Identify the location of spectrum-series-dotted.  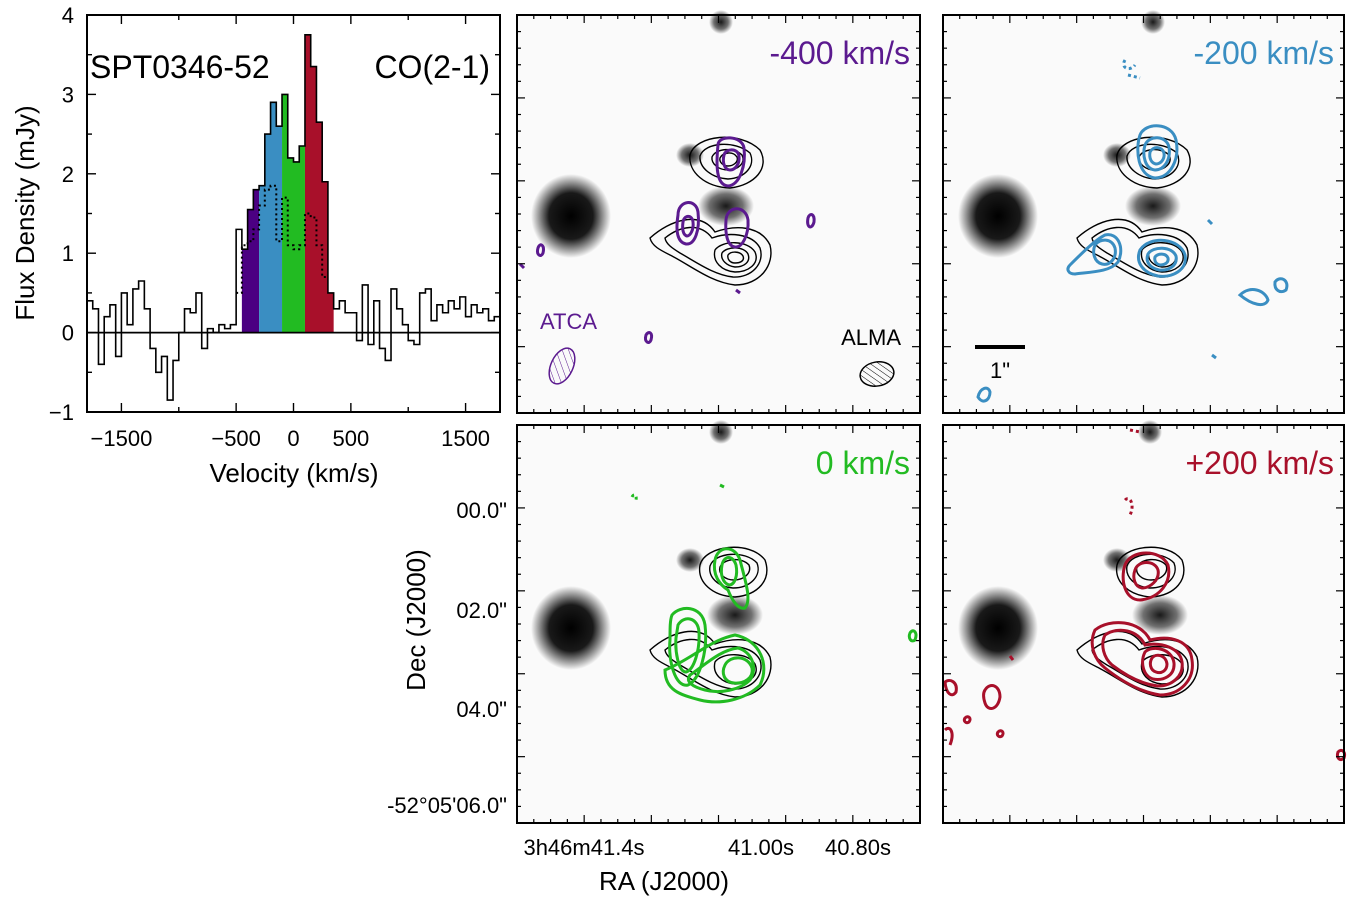
(282, 239).